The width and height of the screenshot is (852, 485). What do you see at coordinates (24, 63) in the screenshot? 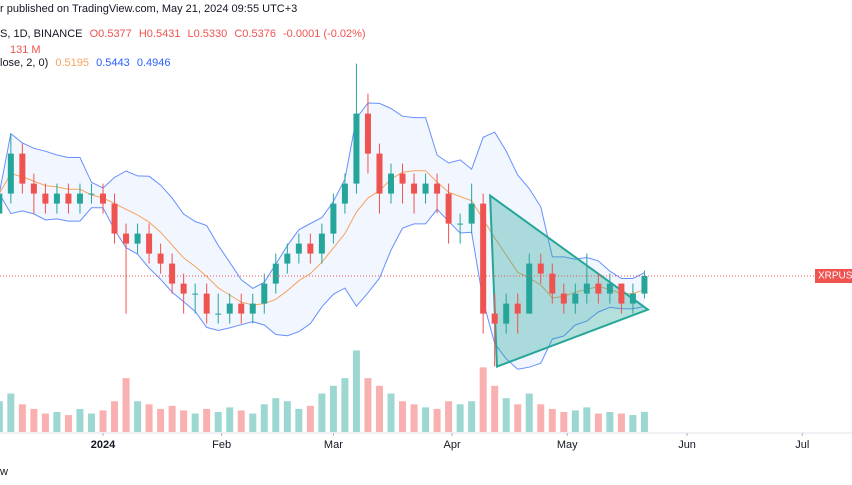
I see `indicator: lose, 2, 0)` at bounding box center [24, 63].